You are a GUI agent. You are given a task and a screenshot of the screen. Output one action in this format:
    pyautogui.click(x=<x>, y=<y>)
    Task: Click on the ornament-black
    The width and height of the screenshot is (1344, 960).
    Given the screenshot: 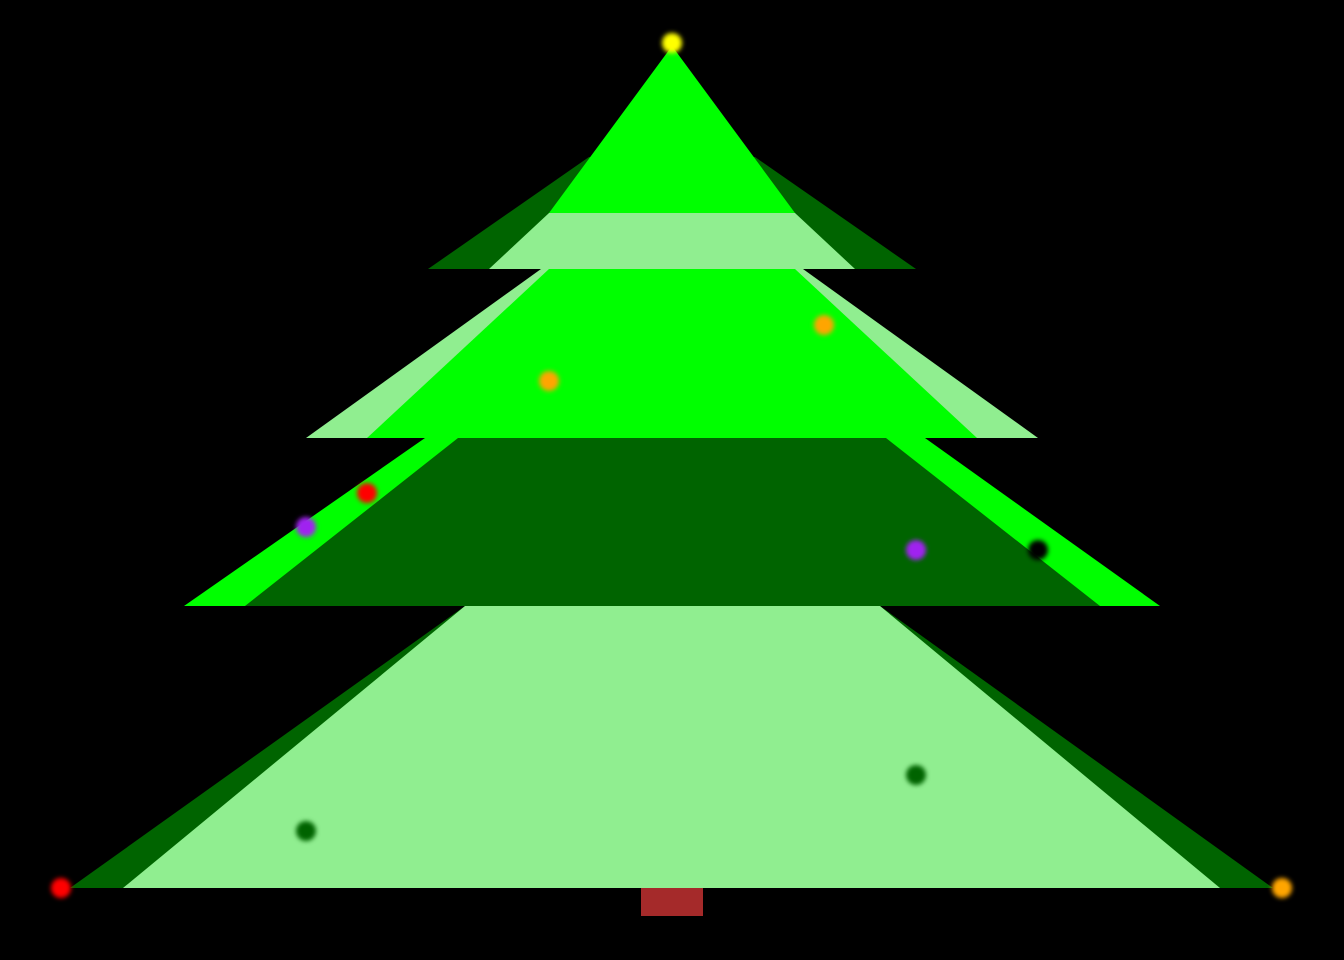 What is the action you would take?
    pyautogui.click(x=1038, y=550)
    